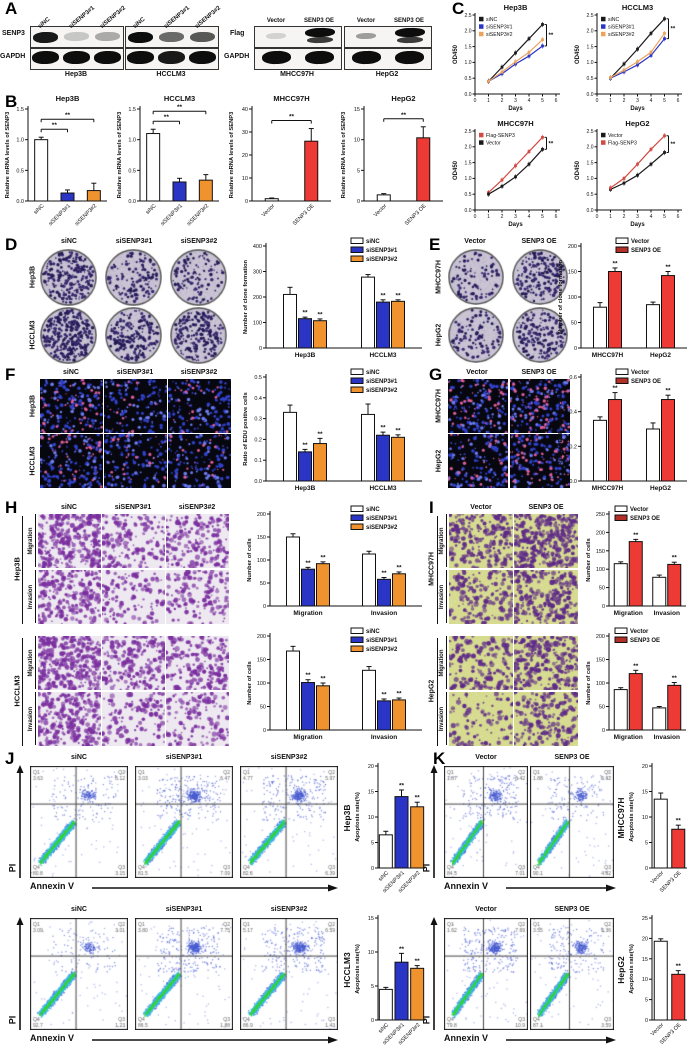 The image size is (692, 1056). What do you see at coordinates (572, 298) in the screenshot?
I see `y-tick: 100` at bounding box center [572, 298].